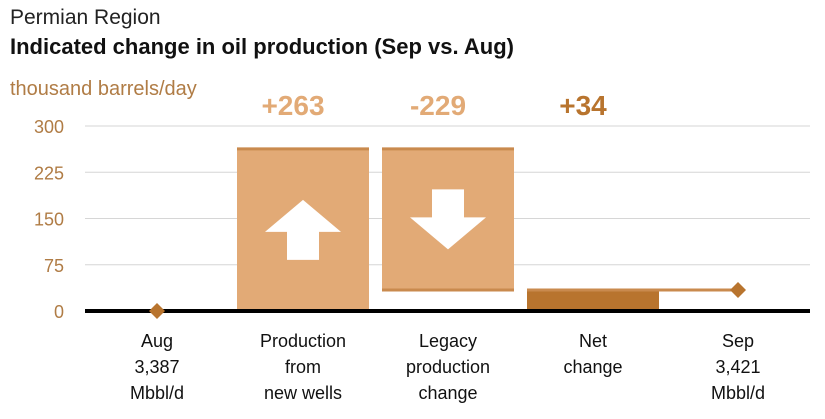  Describe the element at coordinates (593, 300) in the screenshot. I see `net-bar` at that location.